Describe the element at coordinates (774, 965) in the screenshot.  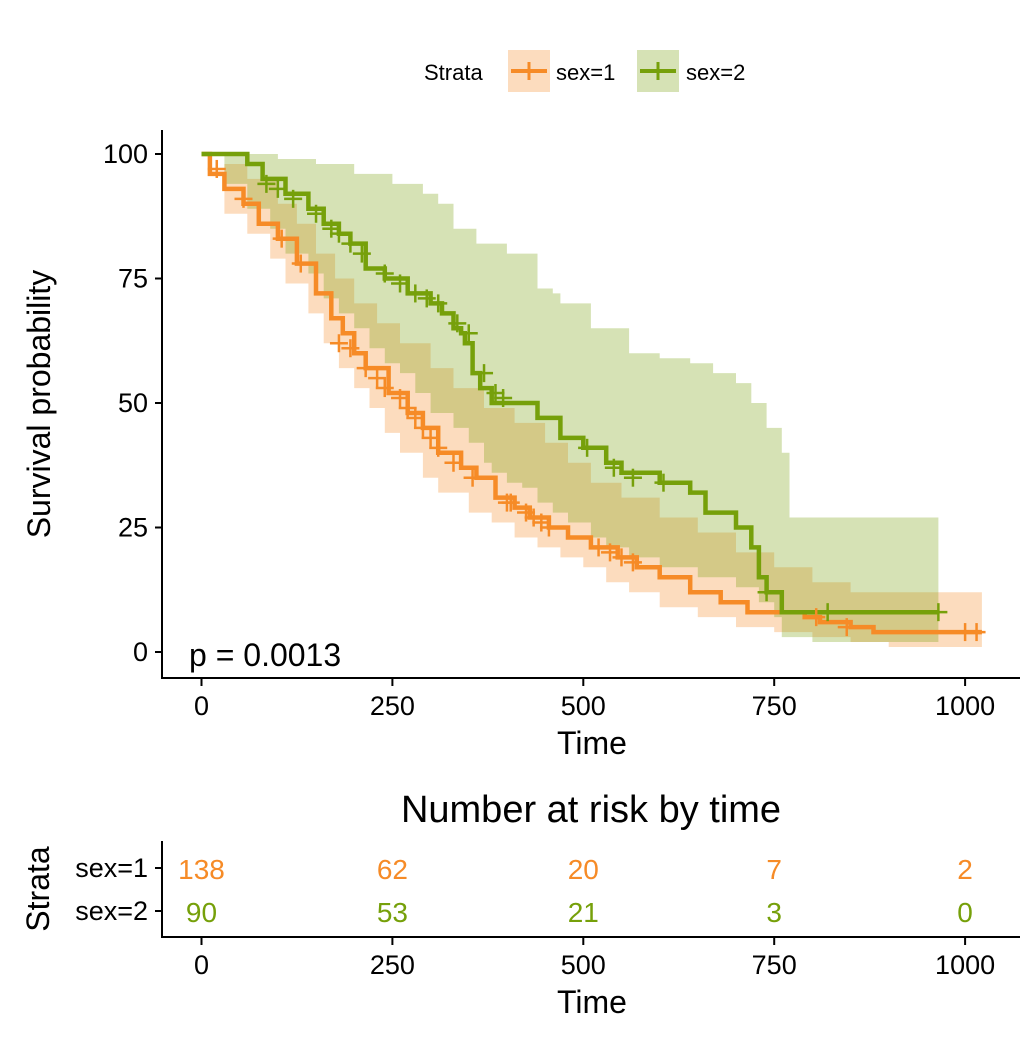
I see `risk-x-tick-label: 750` at that location.